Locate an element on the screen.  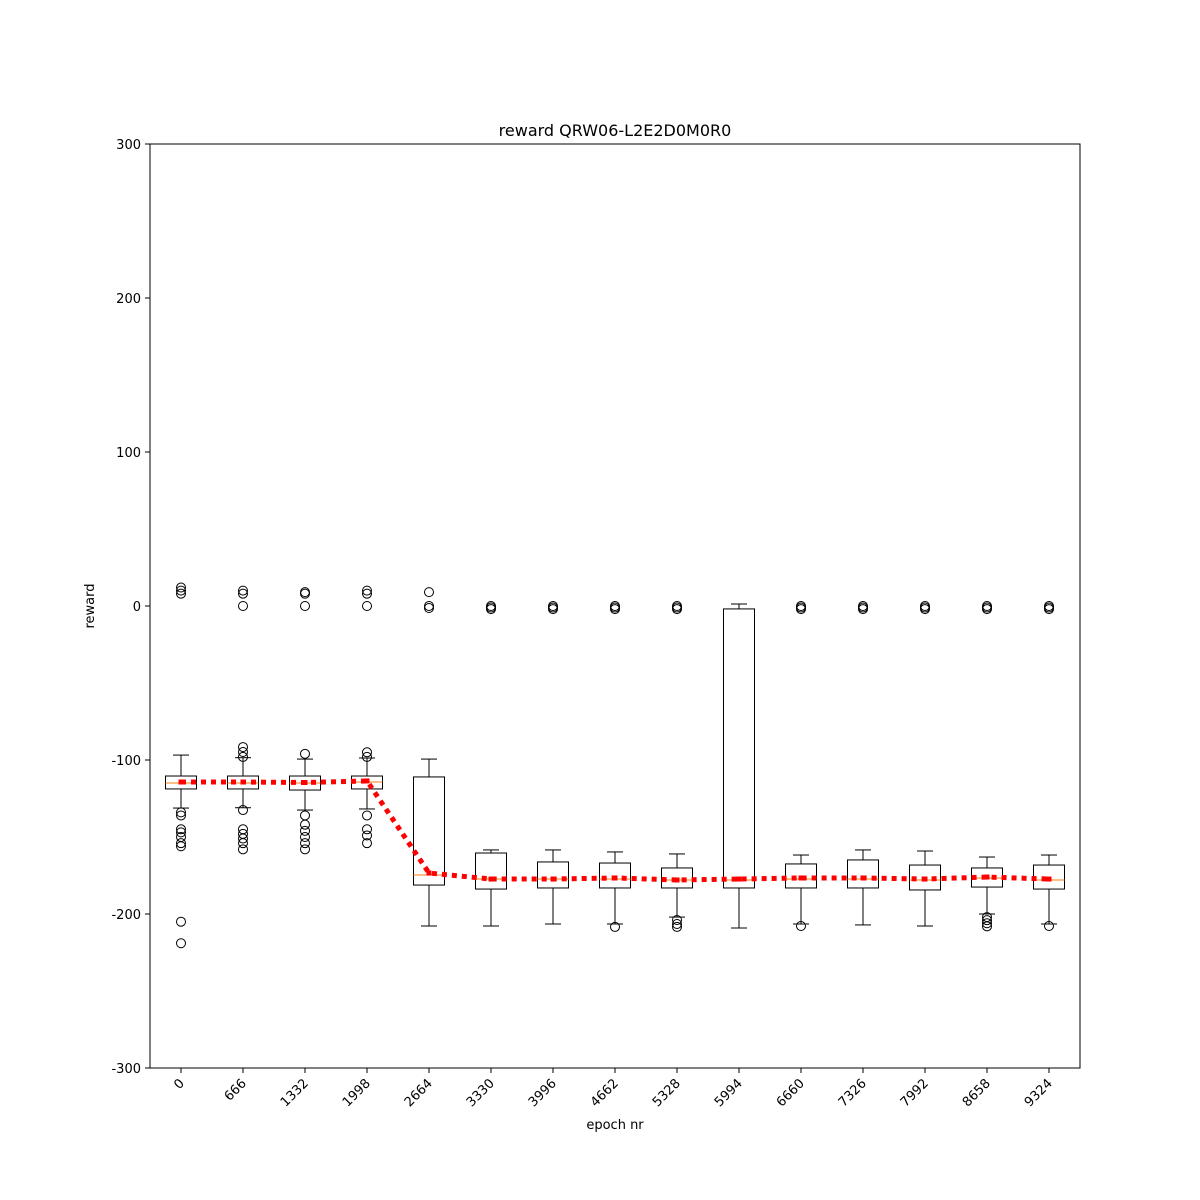
chart-title: reward QRW06-L2E2D0M0R0 is located at coordinates (615, 130).